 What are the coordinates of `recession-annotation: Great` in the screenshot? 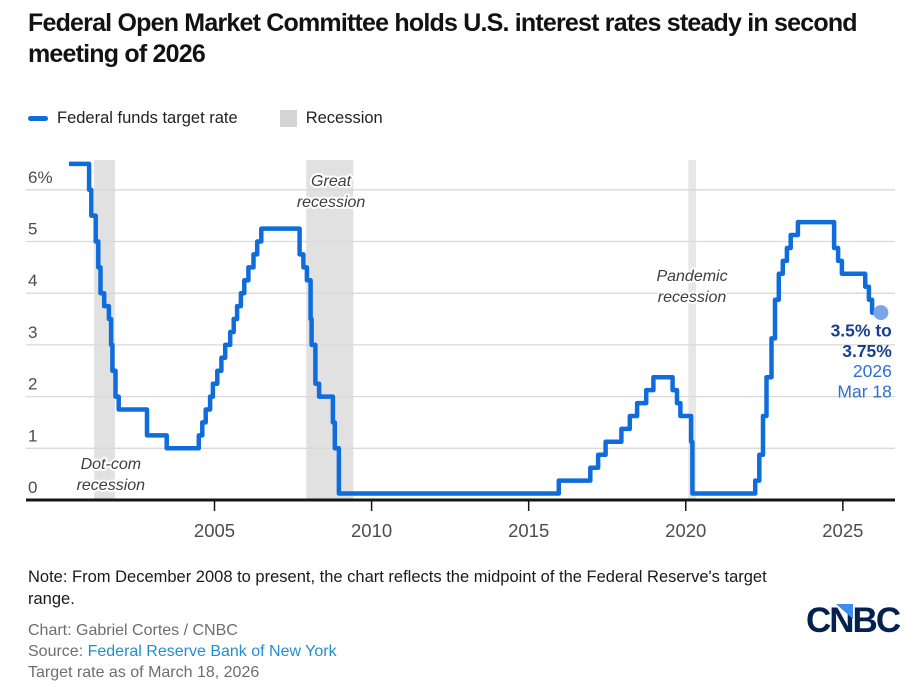 It's located at (331, 181).